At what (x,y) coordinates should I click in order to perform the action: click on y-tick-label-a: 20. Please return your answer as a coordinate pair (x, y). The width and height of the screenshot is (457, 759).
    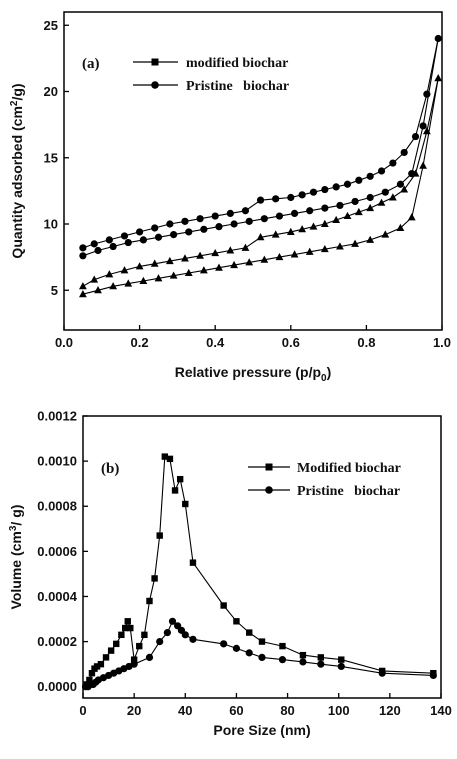
    Looking at the image, I should click on (51, 91).